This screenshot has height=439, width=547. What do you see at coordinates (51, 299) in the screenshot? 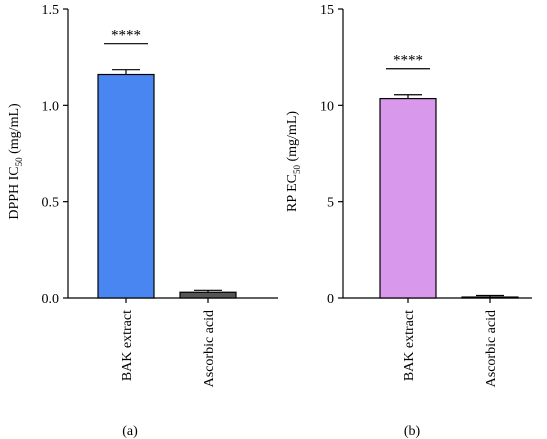
I see `y-tick-label: 0.0` at bounding box center [51, 299].